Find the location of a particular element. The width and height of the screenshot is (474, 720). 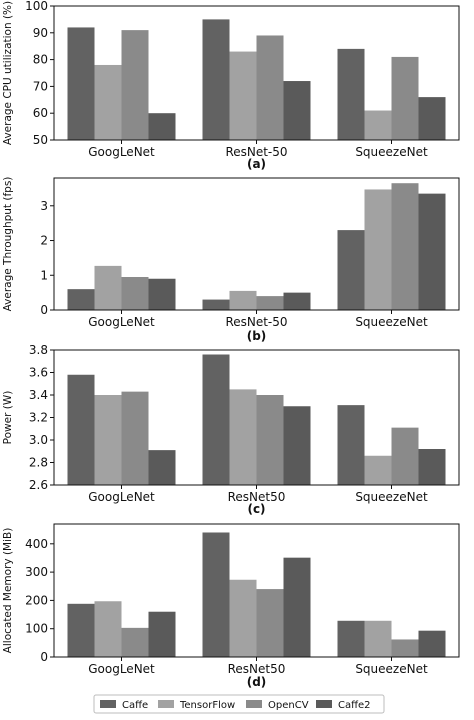

y-tick-label: 80 is located at coordinates (40, 60).